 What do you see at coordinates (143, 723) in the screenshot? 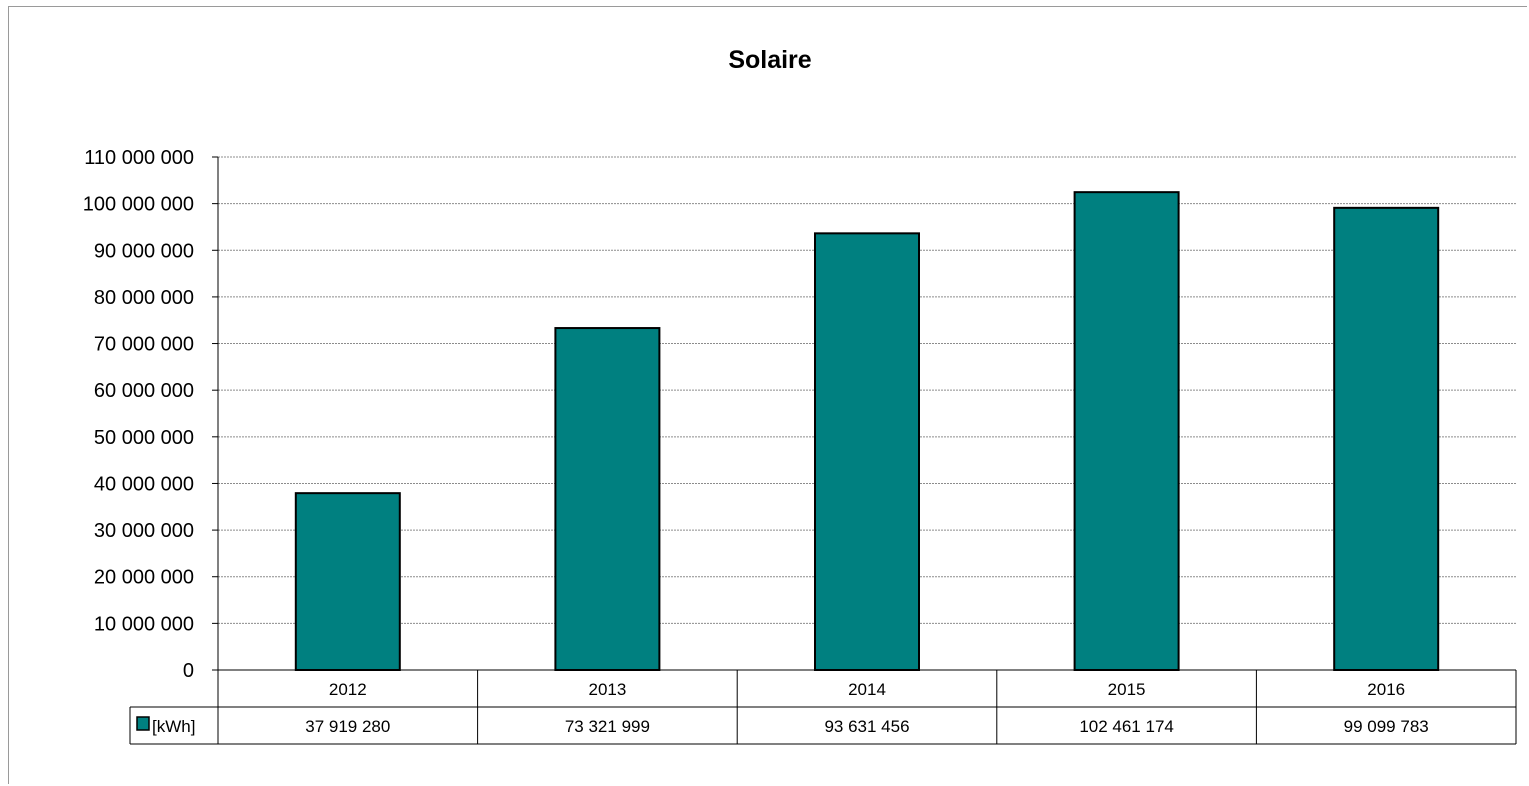
I see `legend-swatch` at bounding box center [143, 723].